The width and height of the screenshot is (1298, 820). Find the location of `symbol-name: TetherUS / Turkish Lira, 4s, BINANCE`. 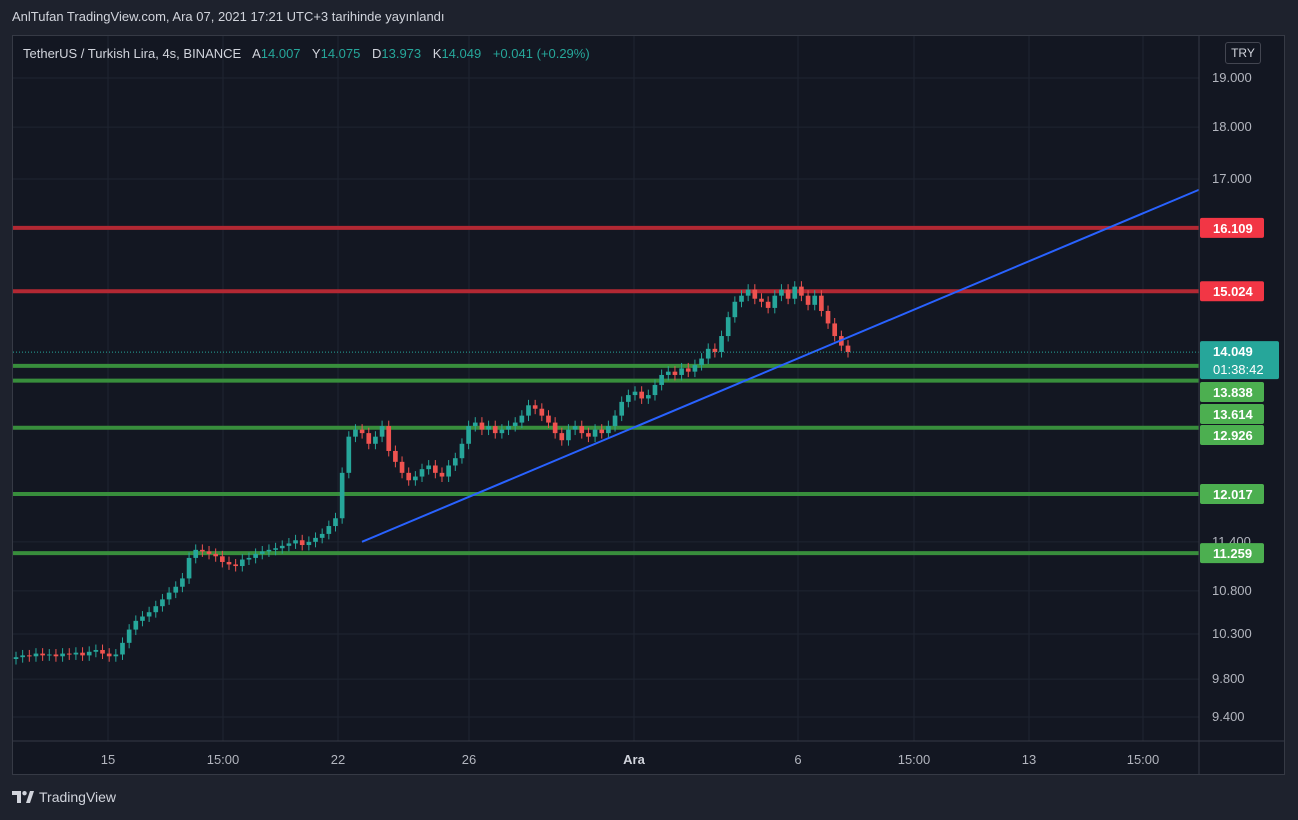

symbol-name: TetherUS / Turkish Lira, 4s, BINANCE is located at coordinates (132, 53).